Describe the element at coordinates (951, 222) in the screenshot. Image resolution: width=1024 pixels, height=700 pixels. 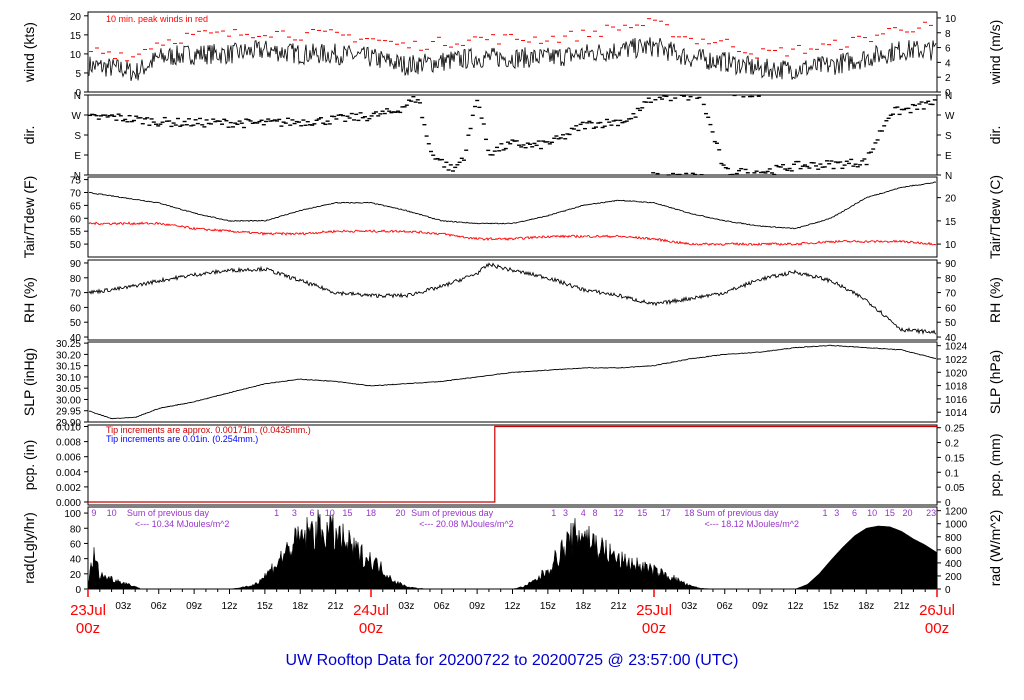
I see `y-tick-label-right: 15` at that location.